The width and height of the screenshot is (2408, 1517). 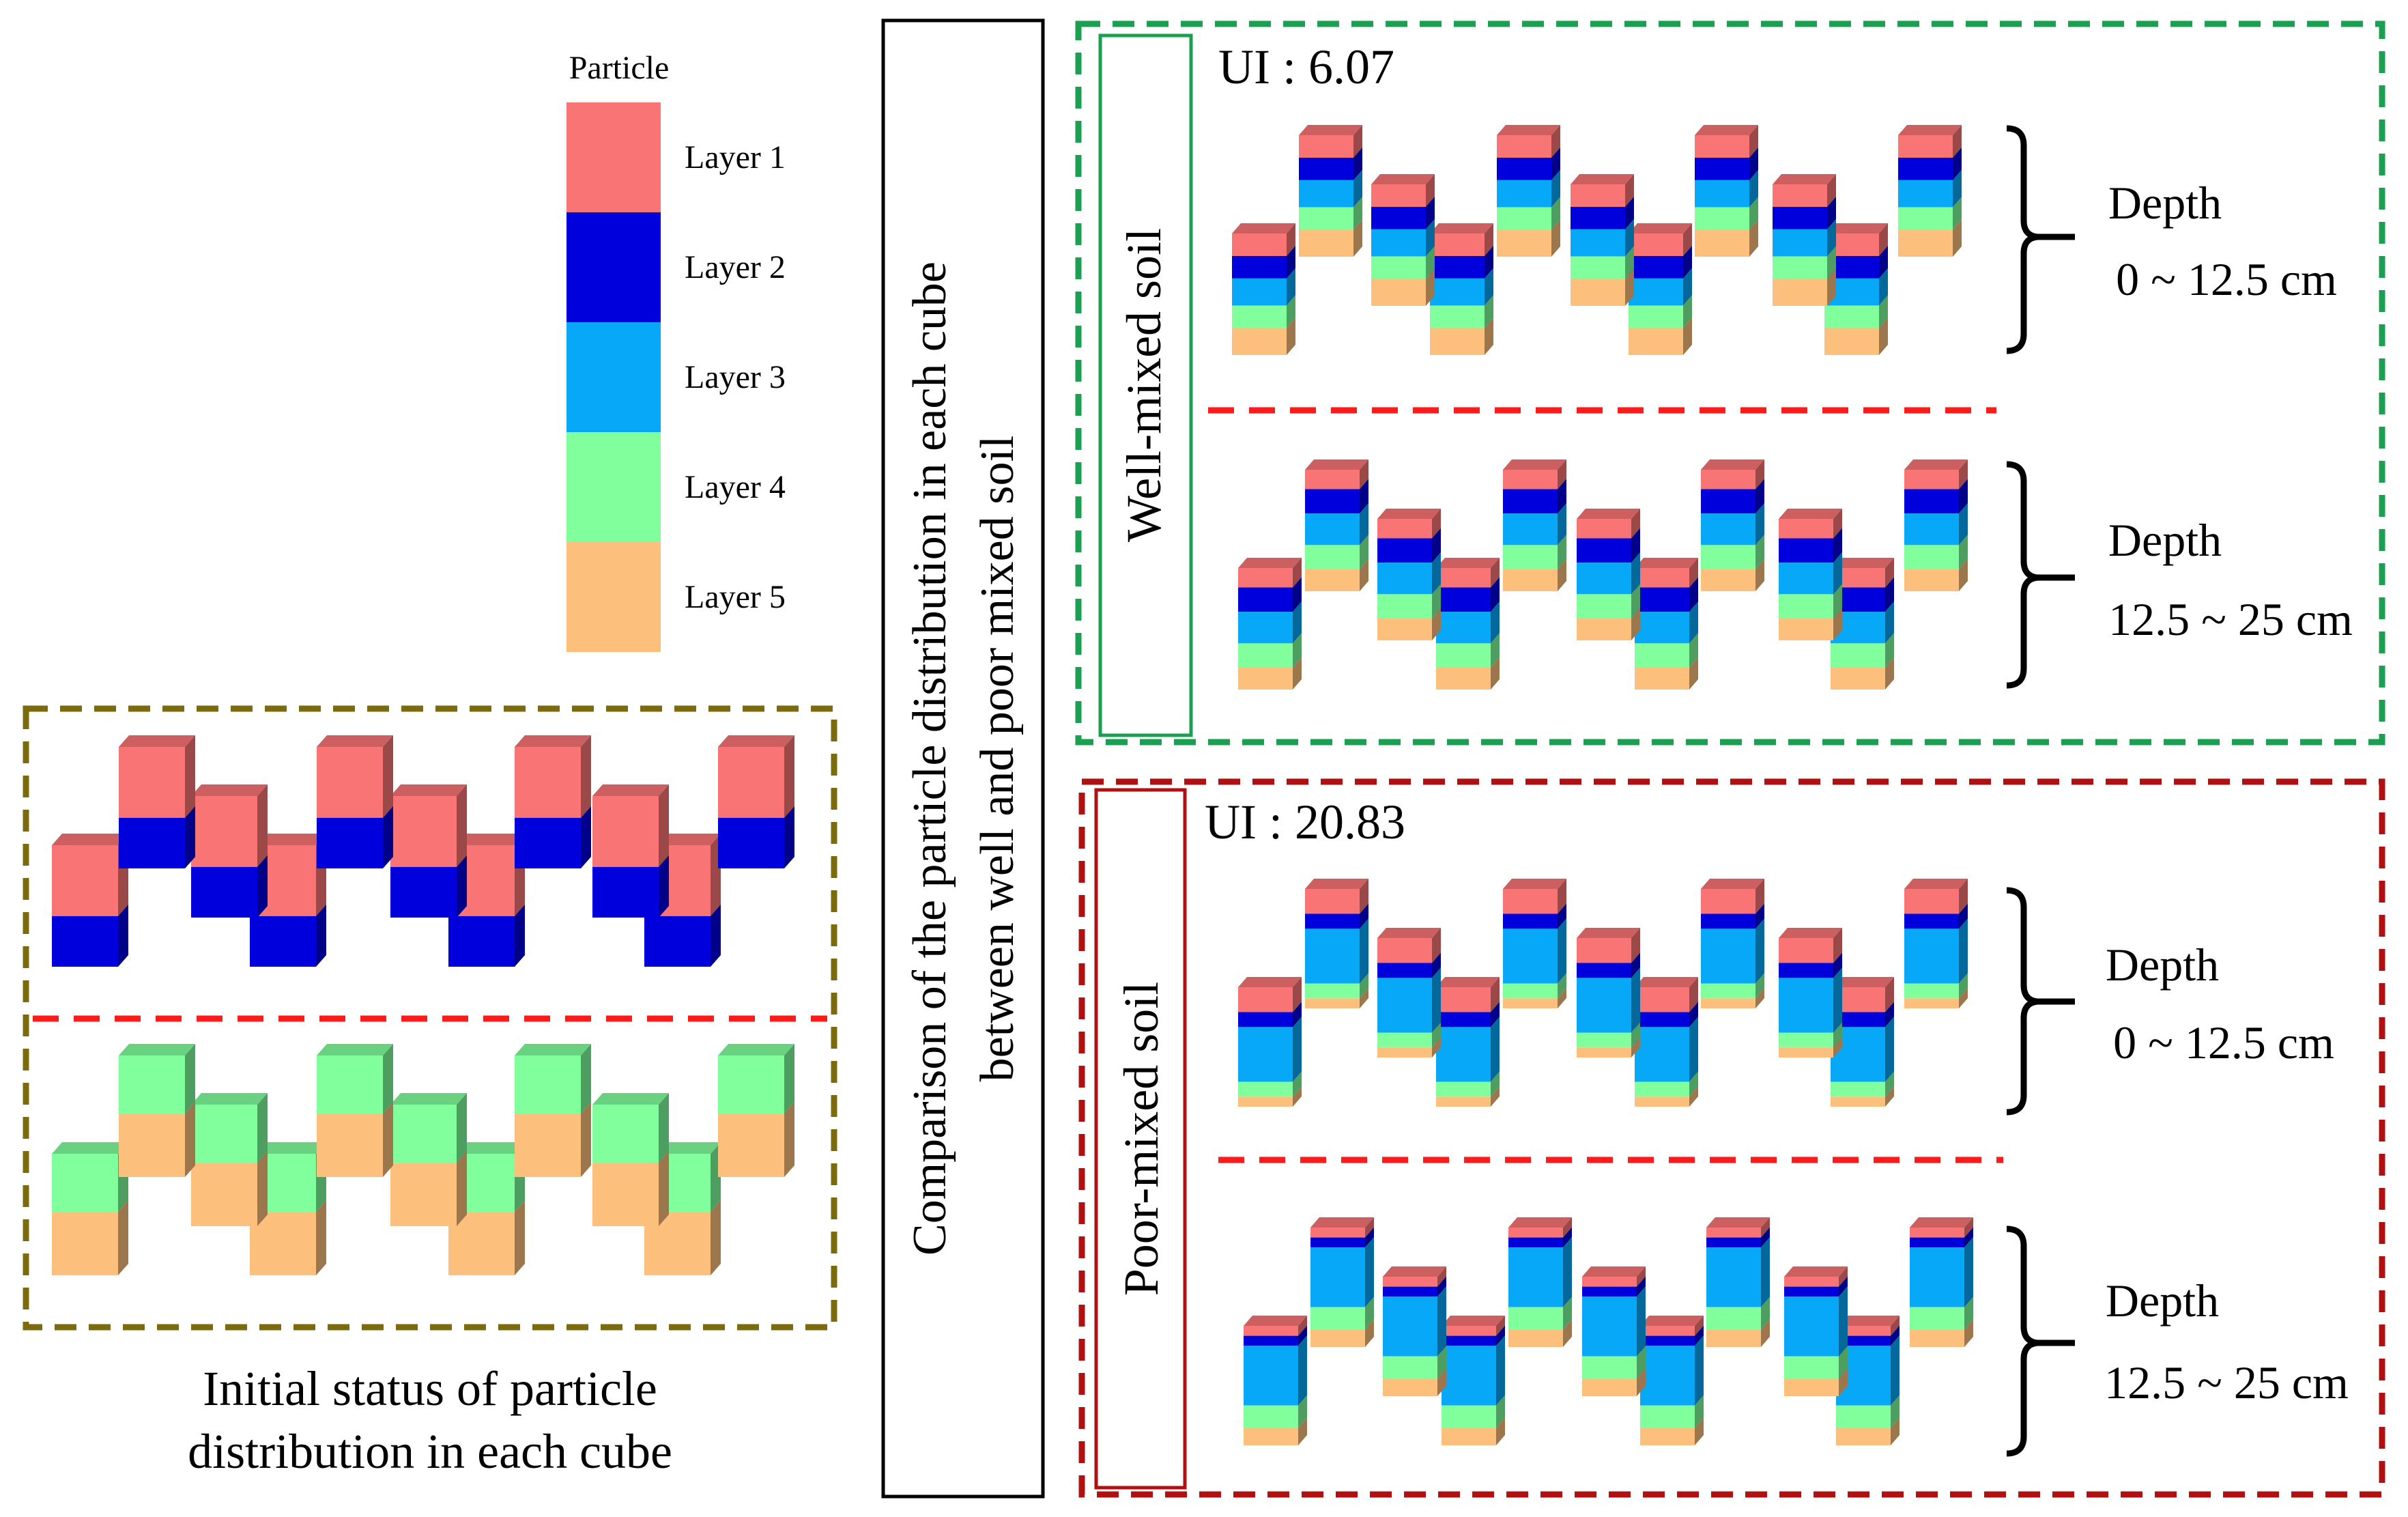 What do you see at coordinates (2226, 279) in the screenshot?
I see `well-depth1-range: 0 ~ 12.5 cm` at bounding box center [2226, 279].